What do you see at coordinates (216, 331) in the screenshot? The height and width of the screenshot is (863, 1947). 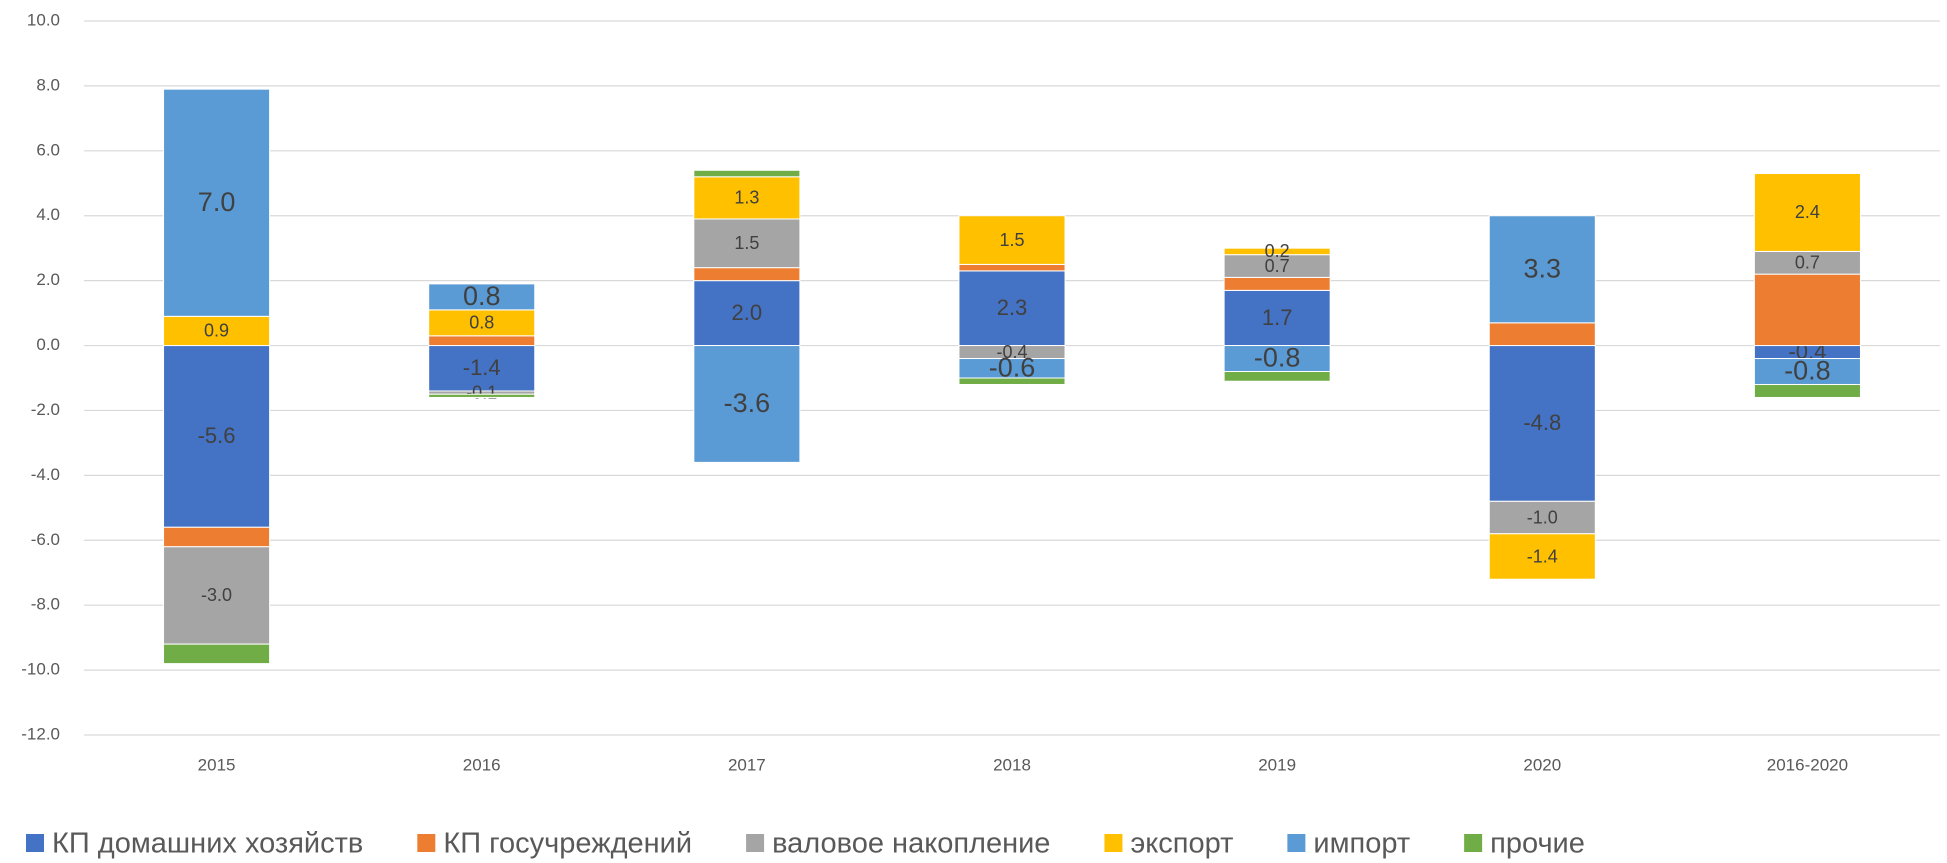 I see `data-label: 0.9` at bounding box center [216, 331].